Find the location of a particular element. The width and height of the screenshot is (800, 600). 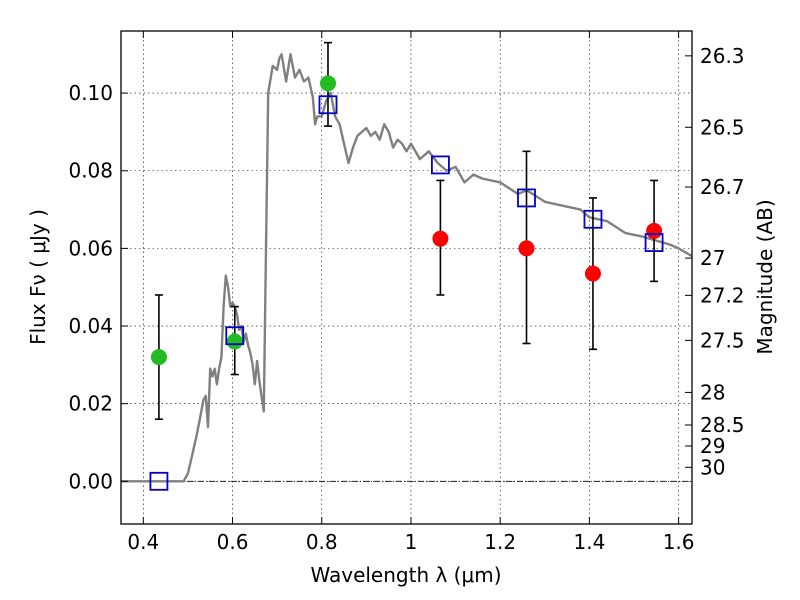

y-tick-label: 0.04 is located at coordinates (90, 326).